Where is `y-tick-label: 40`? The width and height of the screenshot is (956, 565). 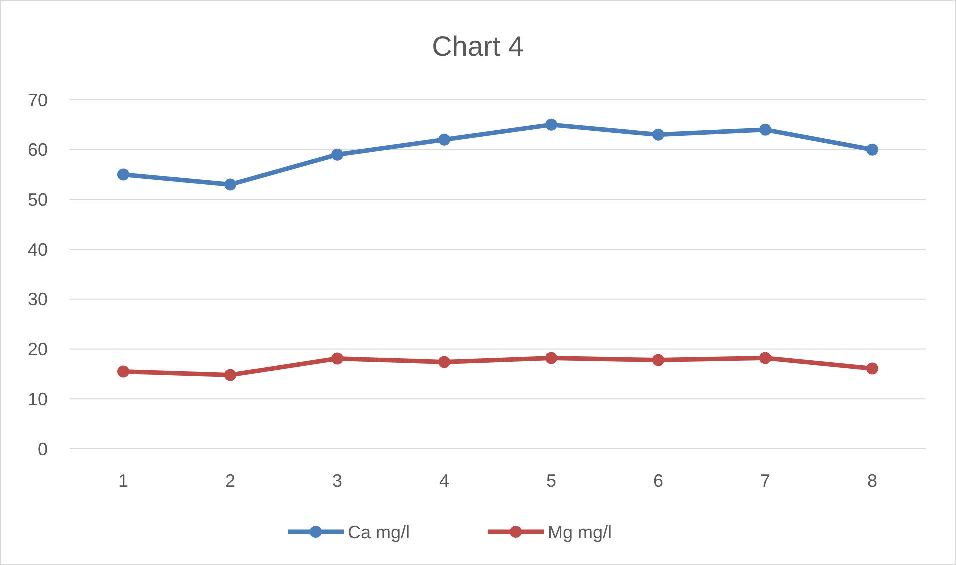 y-tick-label: 40 is located at coordinates (38, 250).